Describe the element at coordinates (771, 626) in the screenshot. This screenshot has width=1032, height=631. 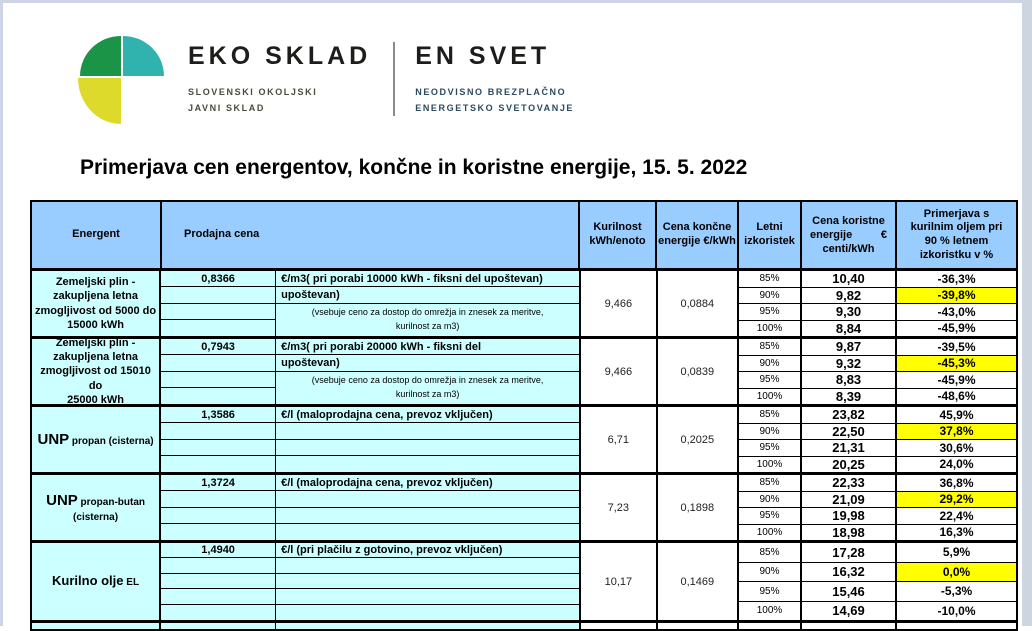
I see `izkoristek-cell` at that location.